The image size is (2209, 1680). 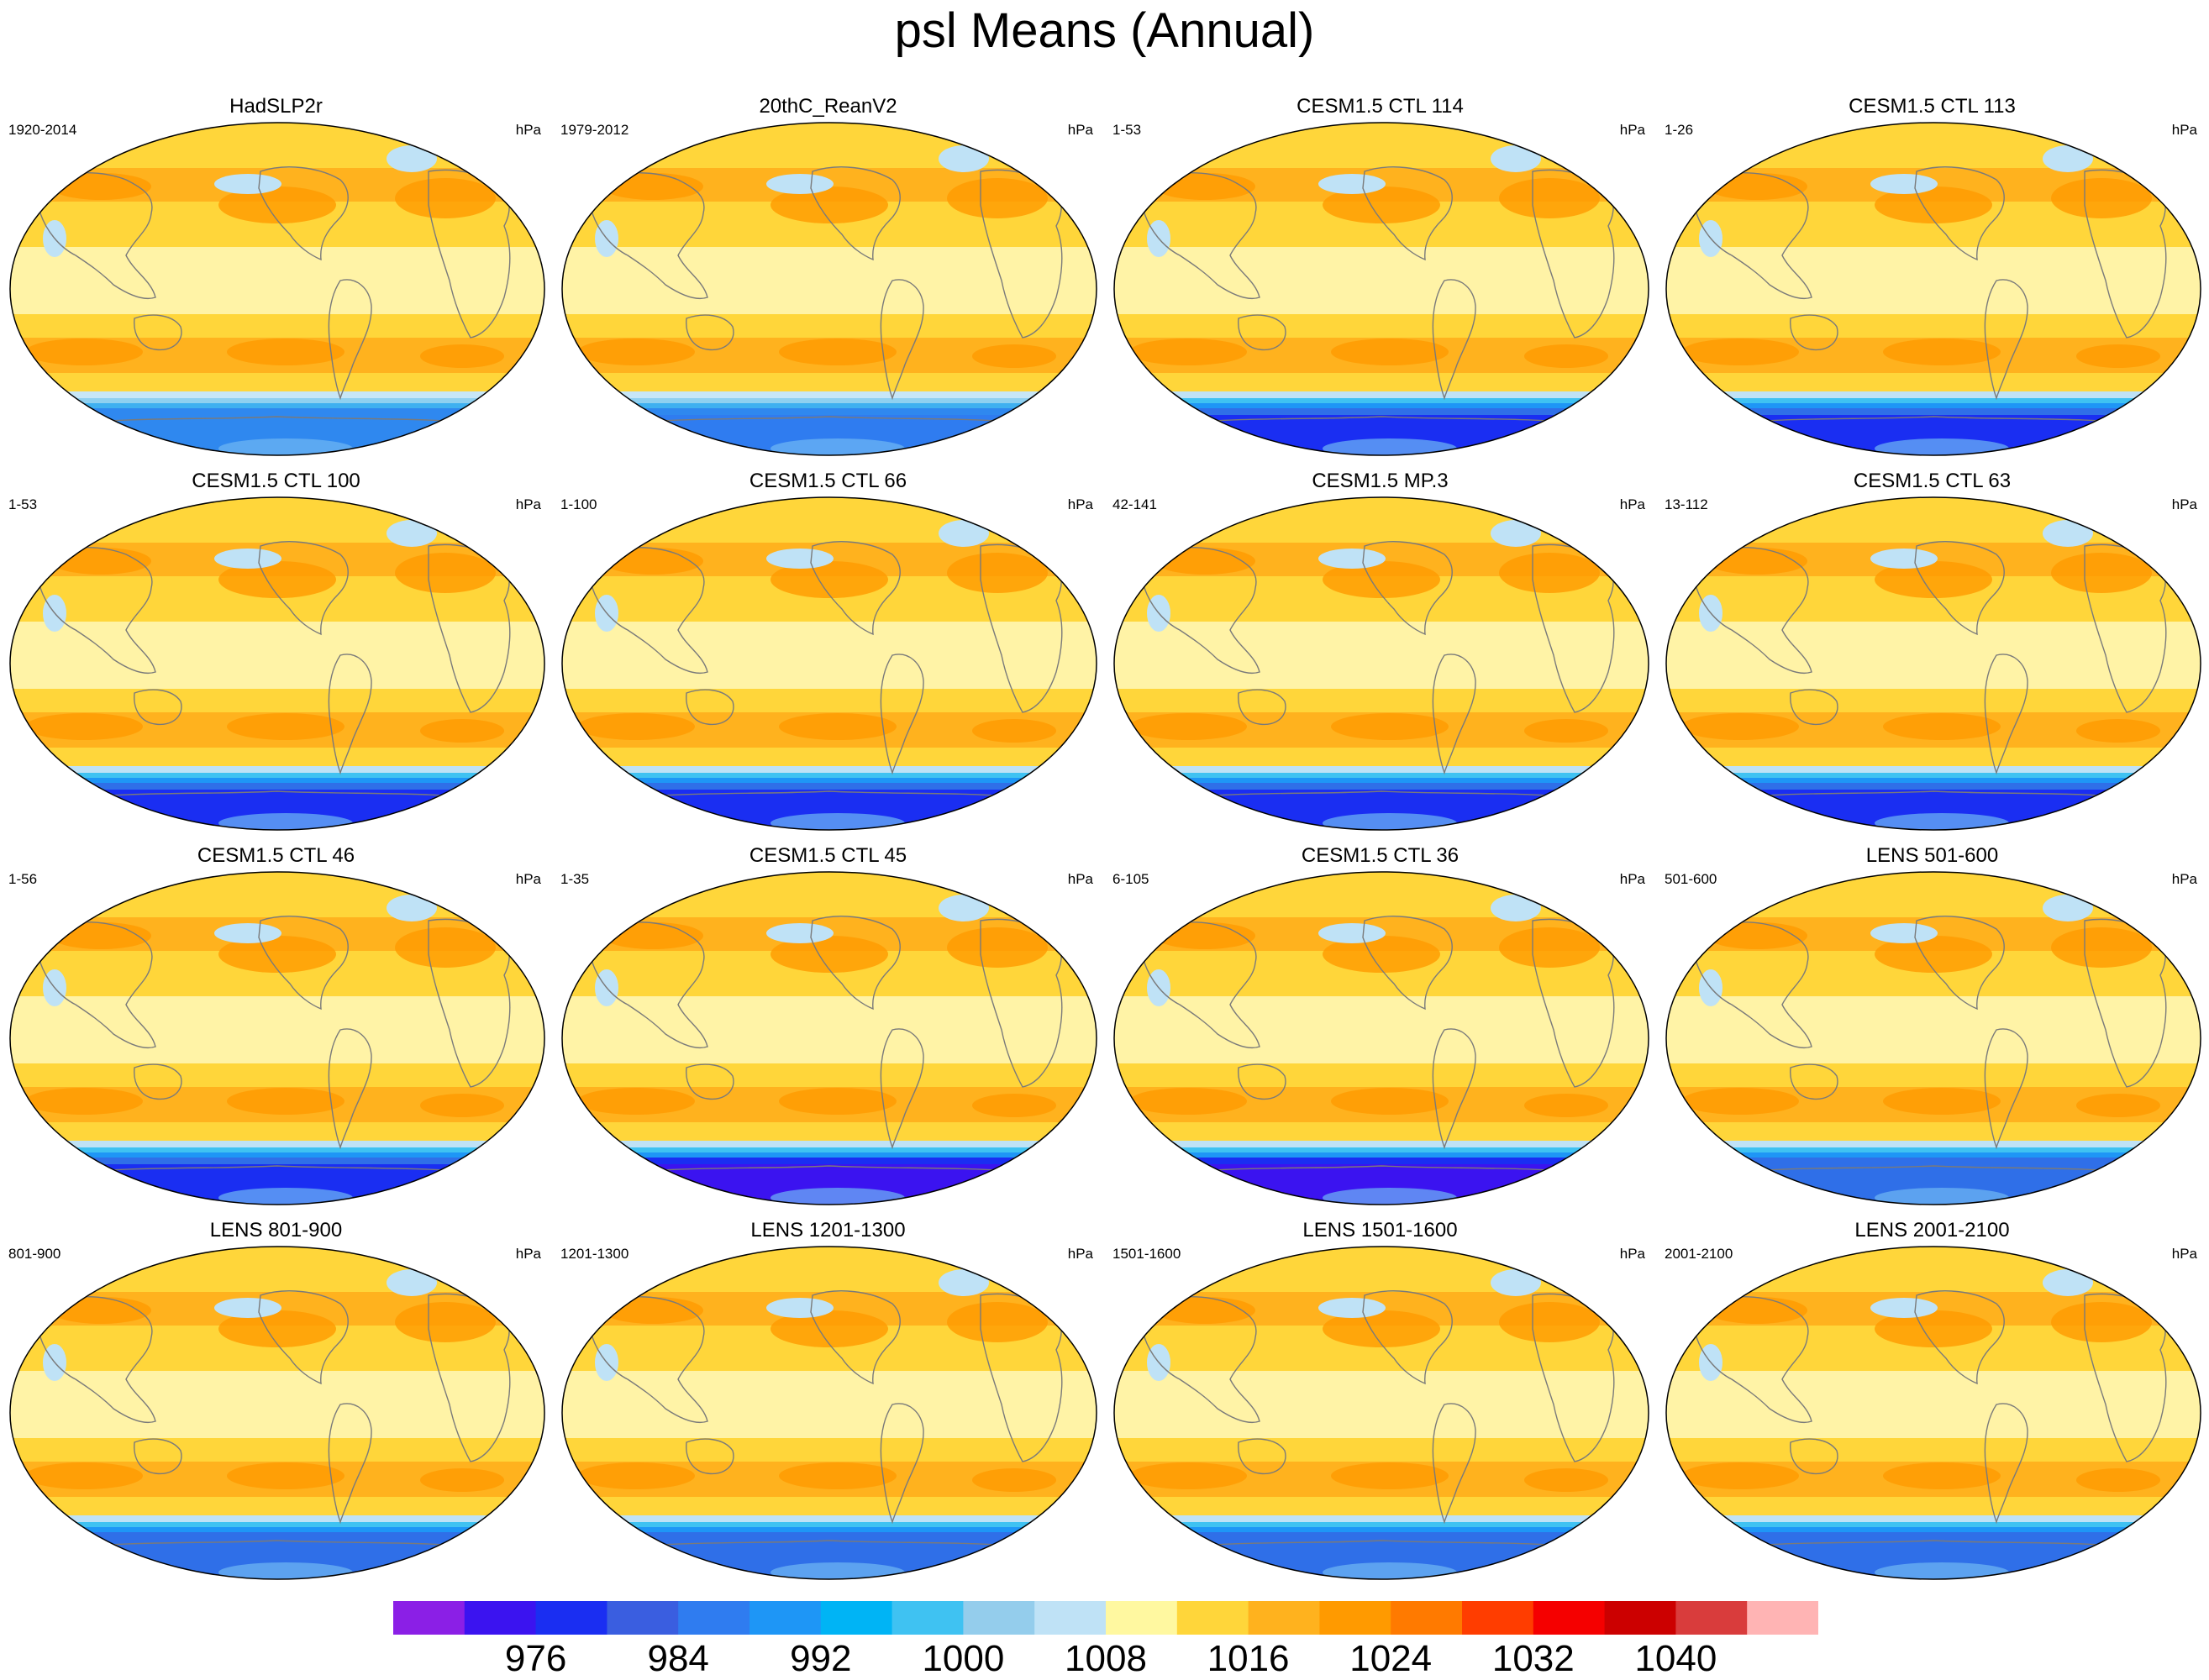 I want to click on panel-title: CESM1.5 CTL 45, so click(x=828, y=855).